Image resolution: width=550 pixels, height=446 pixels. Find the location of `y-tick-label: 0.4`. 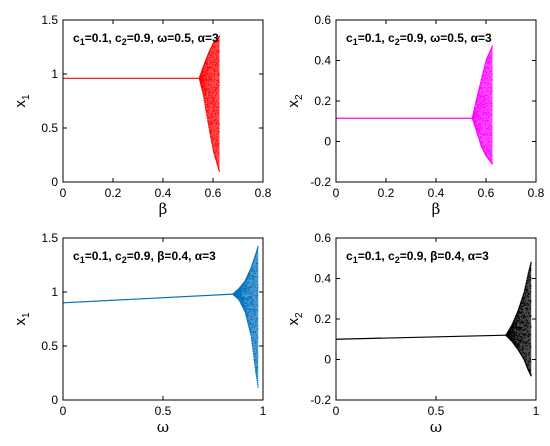

y-tick-label: 0.4 is located at coordinates (322, 61).